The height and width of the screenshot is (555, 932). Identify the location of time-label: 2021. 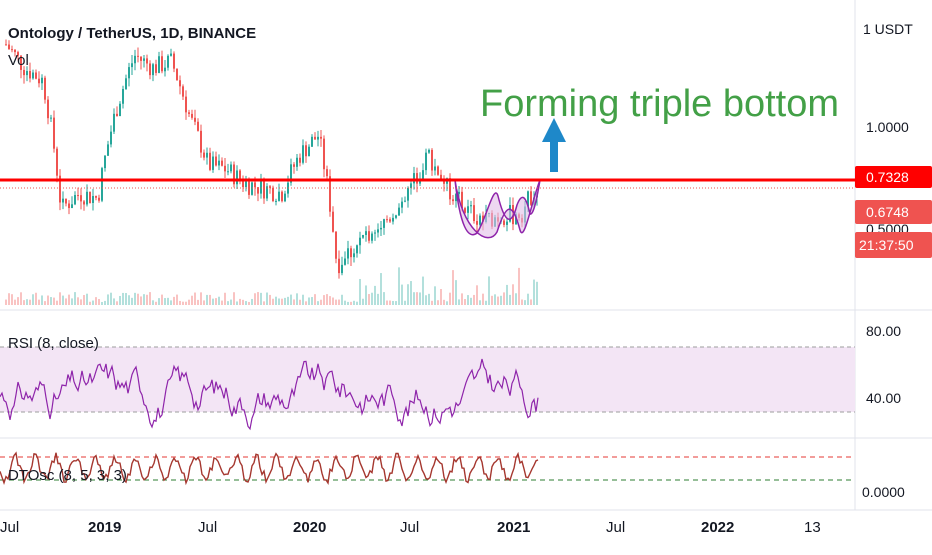
(513, 527).